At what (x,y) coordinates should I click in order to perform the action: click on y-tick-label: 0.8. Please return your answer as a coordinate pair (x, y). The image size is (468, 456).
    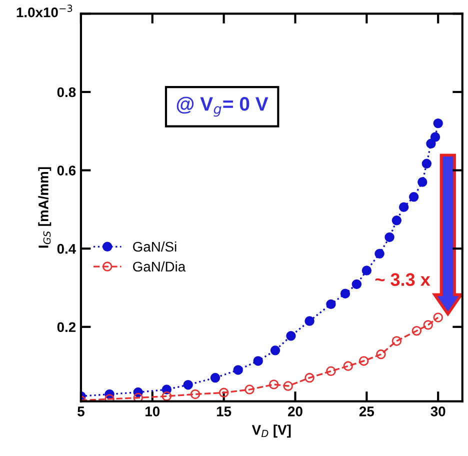
    Looking at the image, I should click on (66, 92).